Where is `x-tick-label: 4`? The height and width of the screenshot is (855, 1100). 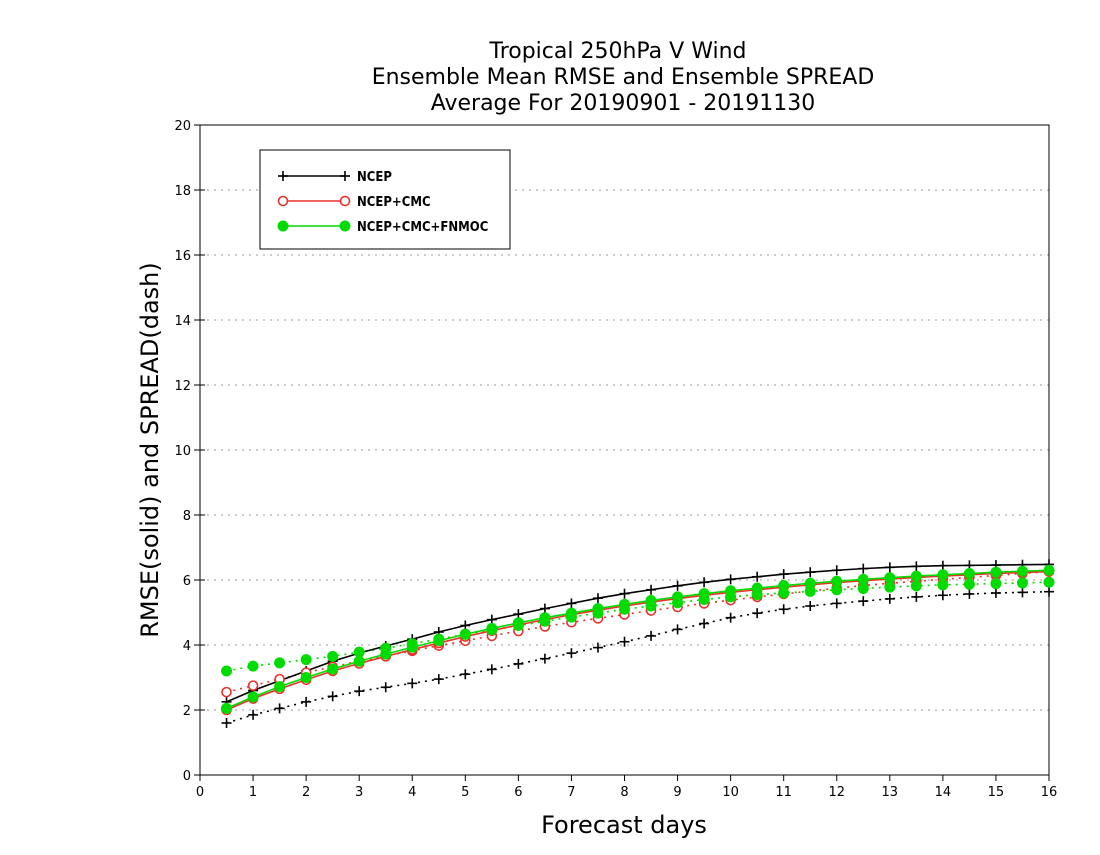 x-tick-label: 4 is located at coordinates (412, 792).